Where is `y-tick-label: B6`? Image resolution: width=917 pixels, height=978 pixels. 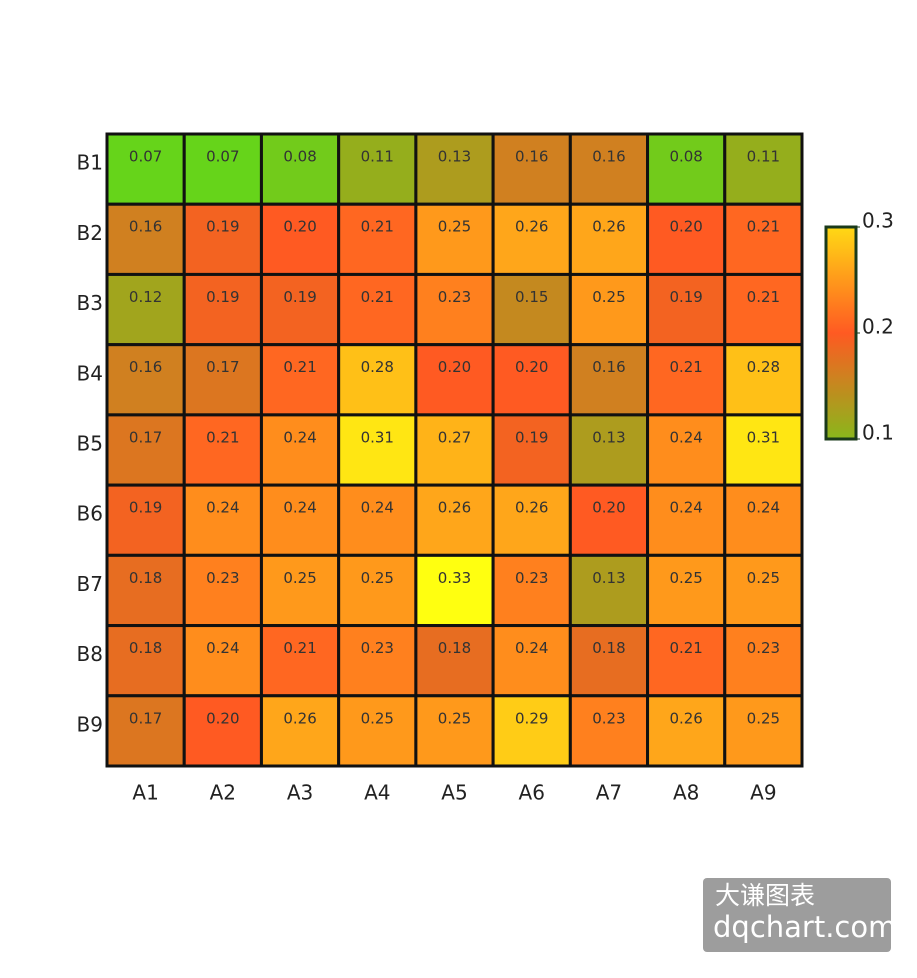 y-tick-label: B6 is located at coordinates (90, 514).